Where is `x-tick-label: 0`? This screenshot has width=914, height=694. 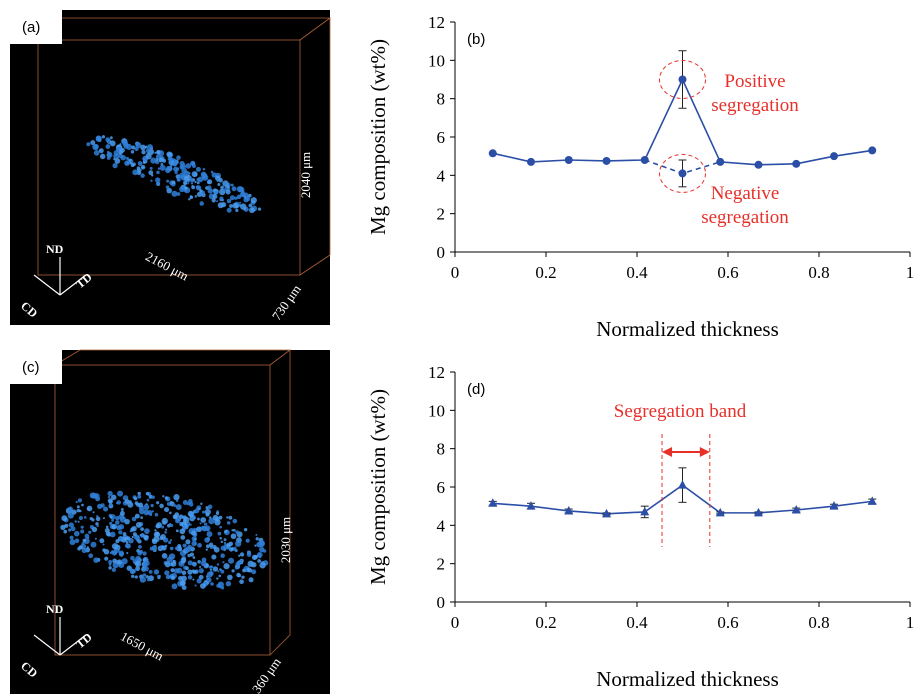
x-tick-label: 0 is located at coordinates (455, 622).